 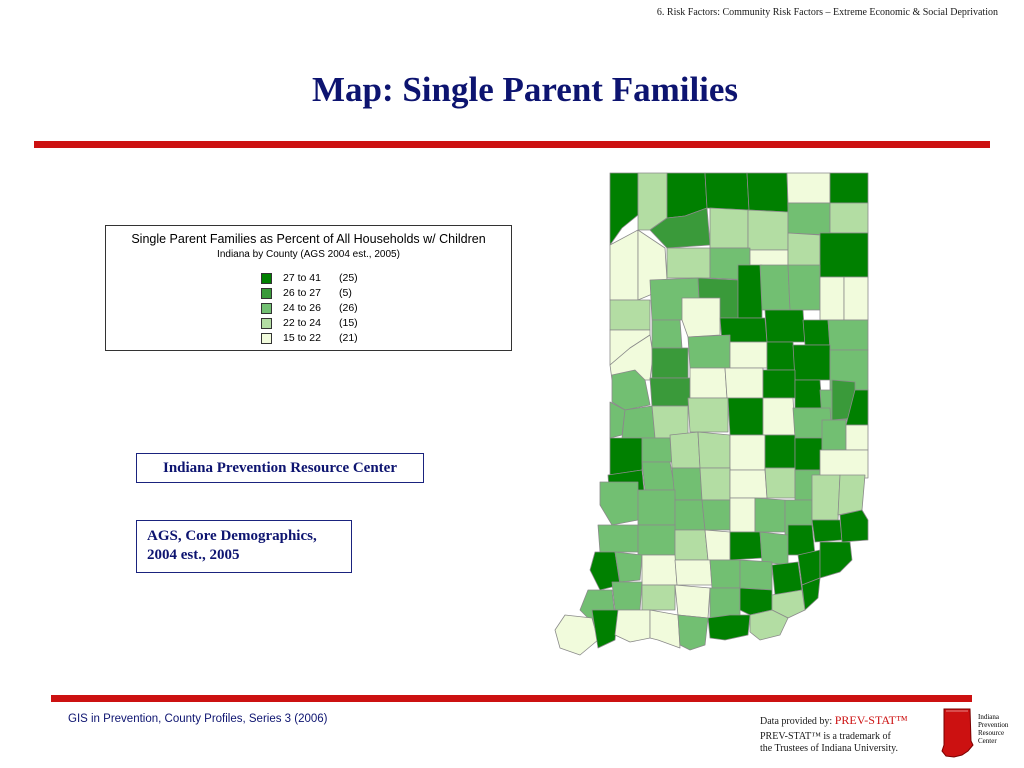 I want to click on legend-item: 26 to 27 (5), so click(x=306, y=293).